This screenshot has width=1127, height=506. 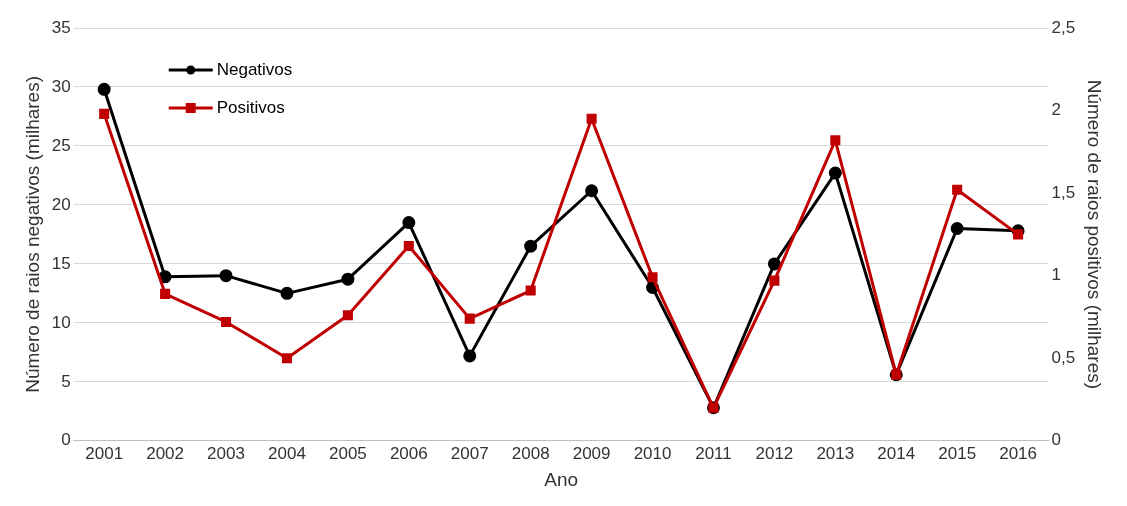 What do you see at coordinates (591, 453) in the screenshot?
I see `x-tick-label: 2009` at bounding box center [591, 453].